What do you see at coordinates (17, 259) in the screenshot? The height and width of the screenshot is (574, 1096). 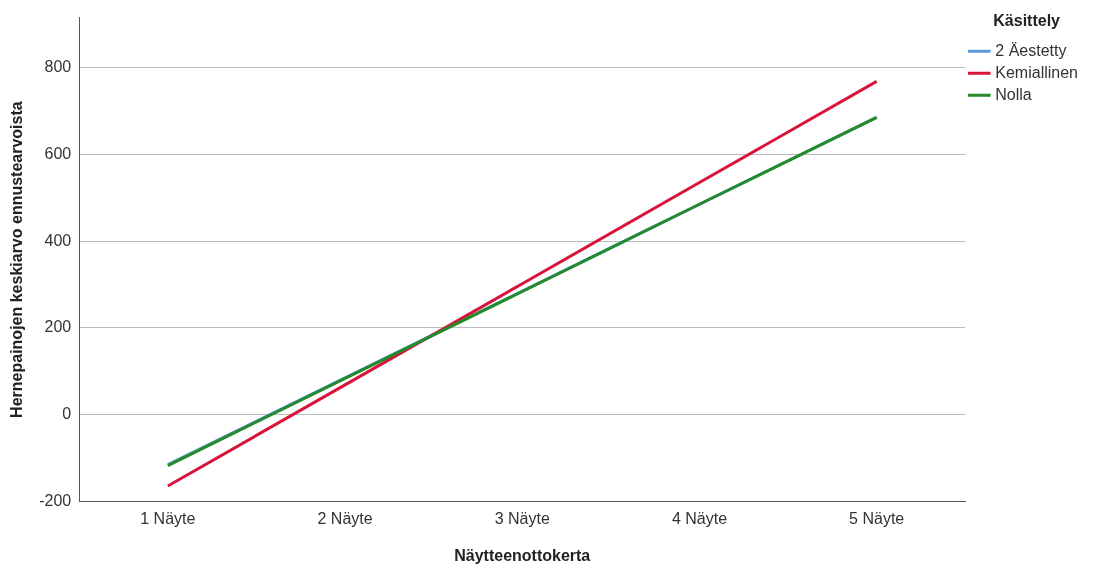 I see `y-axis-title: Hernepainojen keskiarvo ennustearvoista` at bounding box center [17, 259].